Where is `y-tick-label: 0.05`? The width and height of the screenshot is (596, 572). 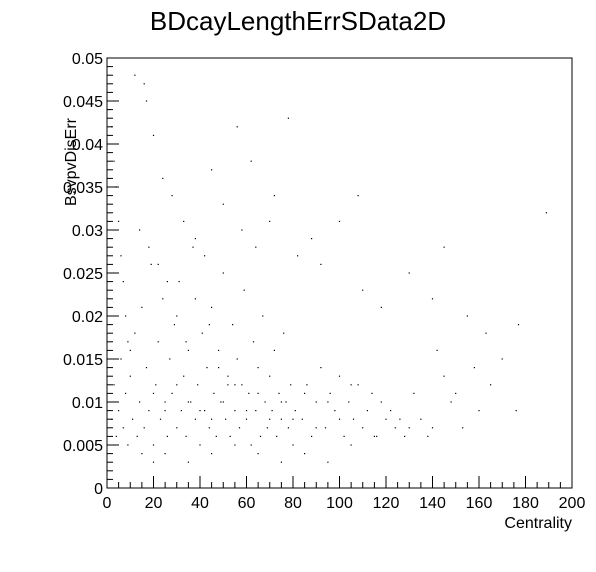
y-tick-label: 0.05 is located at coordinates (87, 59).